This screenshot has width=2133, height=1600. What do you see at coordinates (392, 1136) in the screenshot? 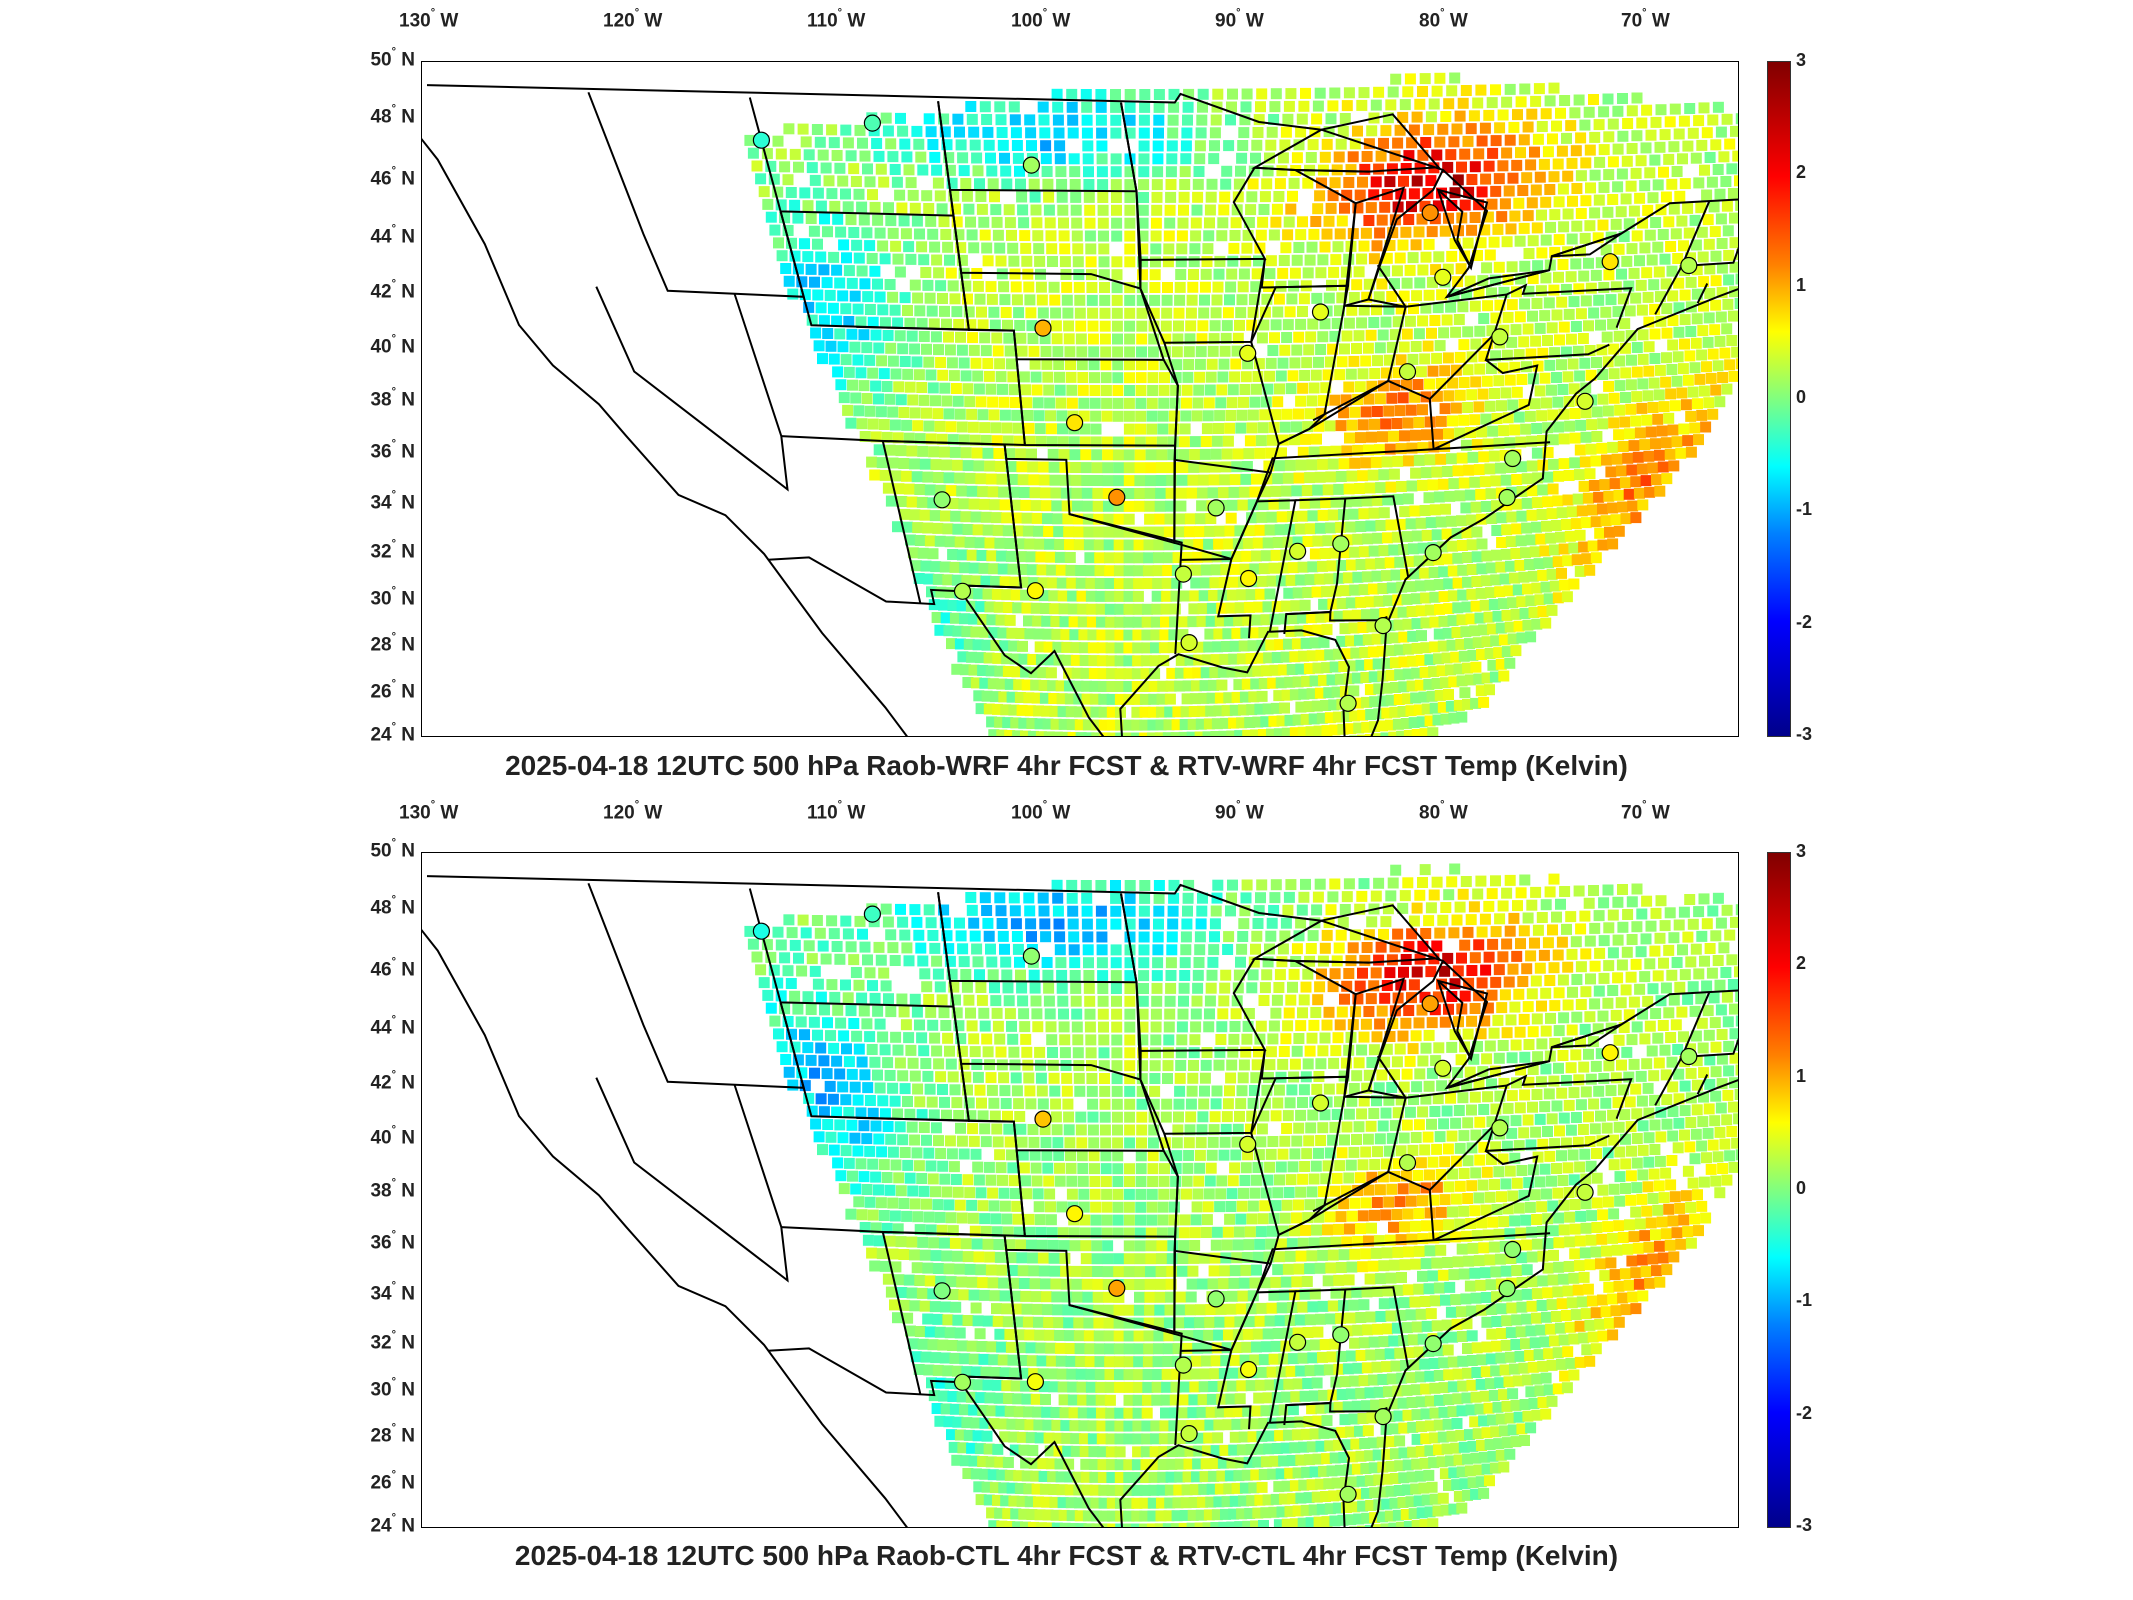
I see `lat-tick-label: 40° N` at bounding box center [392, 1136].